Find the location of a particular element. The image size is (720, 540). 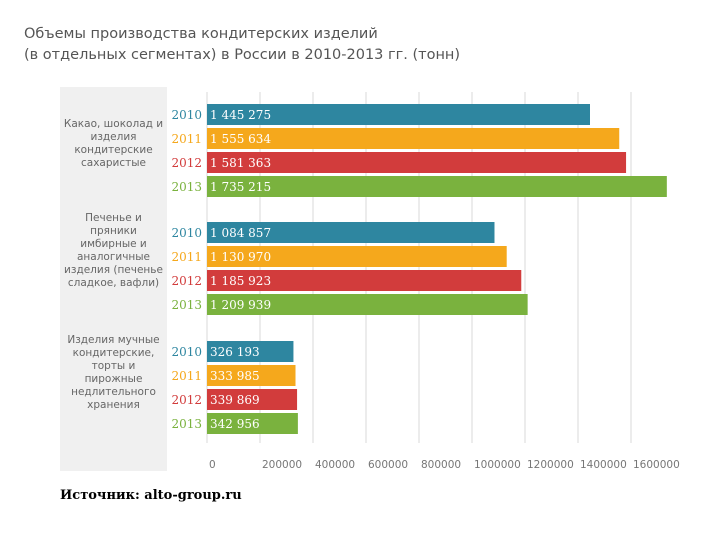

x-tick-label: 600000 is located at coordinates (388, 465).